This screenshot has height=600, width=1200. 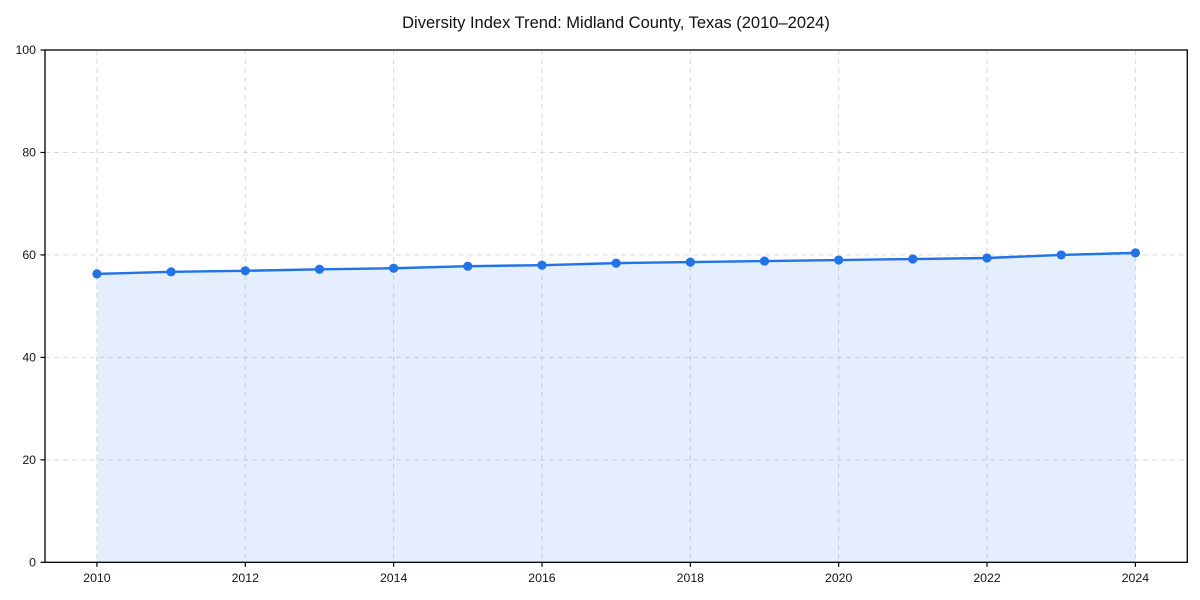 I want to click on y-tick-label: 60, so click(x=29, y=255).